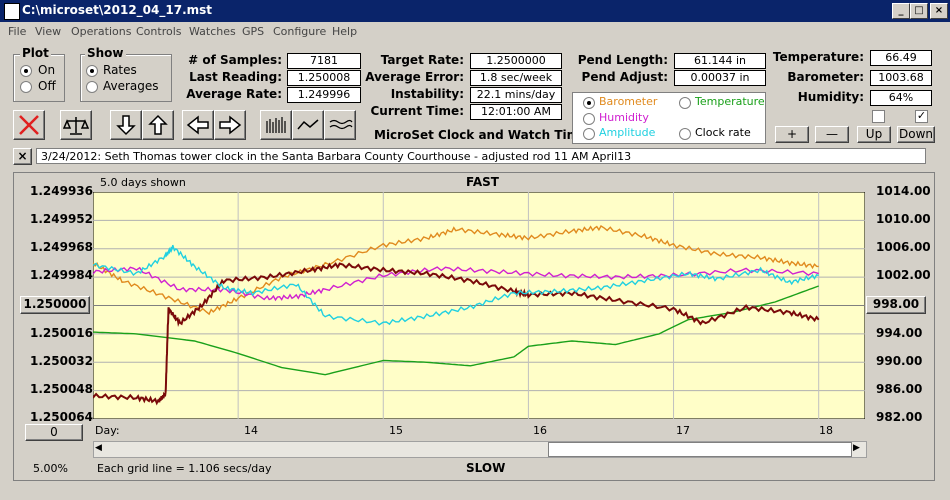 This screenshot has width=950, height=500. I want to click on plot-group-title: Plot, so click(35, 53).